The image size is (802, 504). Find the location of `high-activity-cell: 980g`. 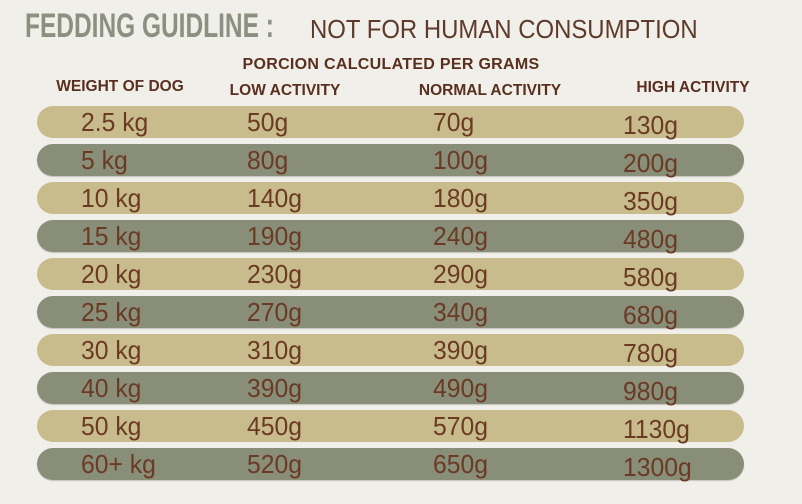

high-activity-cell: 980g is located at coordinates (650, 391).